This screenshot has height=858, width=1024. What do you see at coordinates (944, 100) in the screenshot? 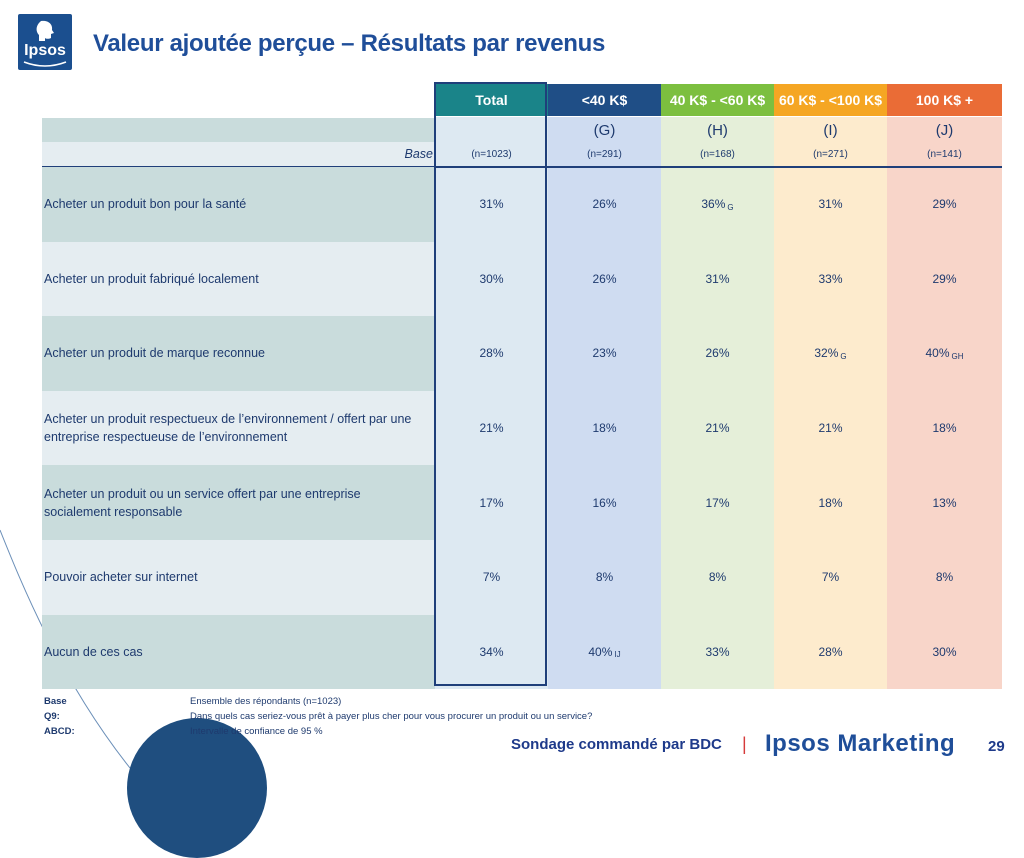
I see `header-100k-plus: 100 K$ +` at bounding box center [944, 100].